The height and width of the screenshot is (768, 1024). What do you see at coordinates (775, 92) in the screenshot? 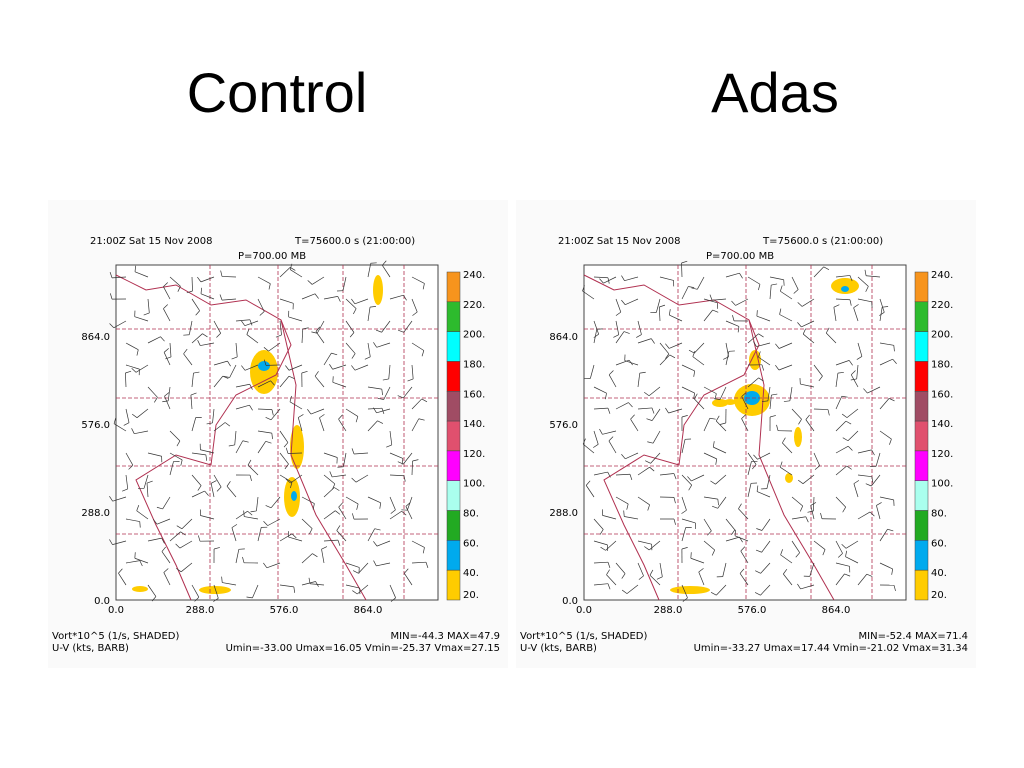
I see `slide-title: Adas` at bounding box center [775, 92].